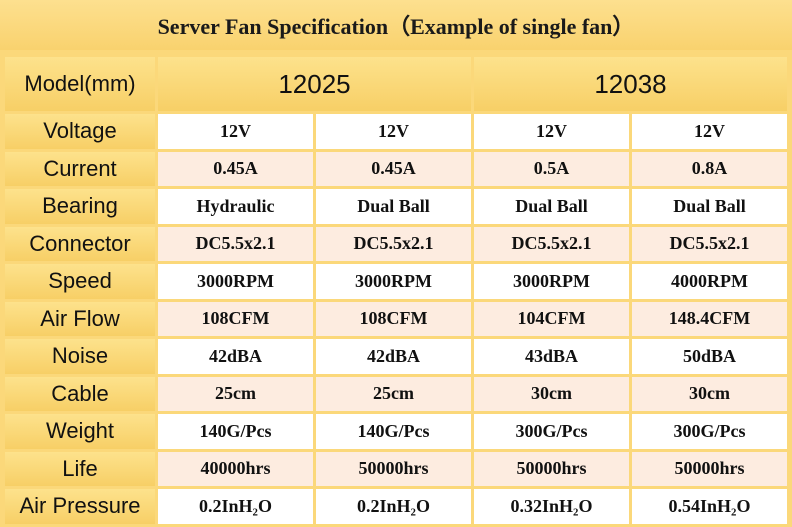 This screenshot has width=792, height=527. Describe the element at coordinates (80, 431) in the screenshot. I see `spec-row-label: Weight` at that location.